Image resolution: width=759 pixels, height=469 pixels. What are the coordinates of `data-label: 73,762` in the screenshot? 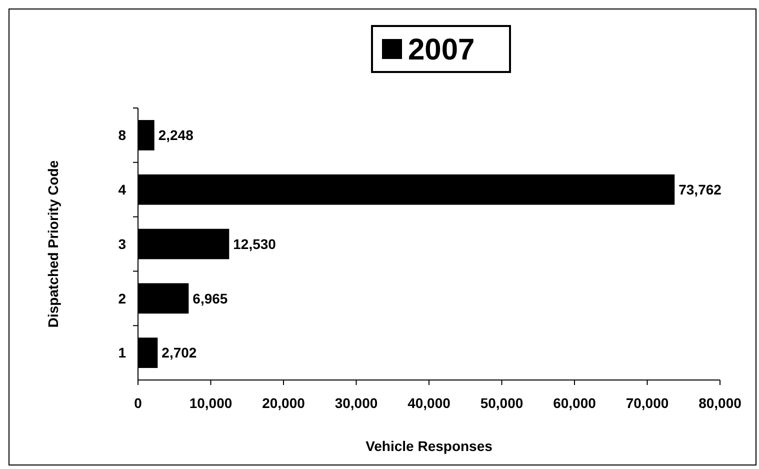 It's located at (700, 190).